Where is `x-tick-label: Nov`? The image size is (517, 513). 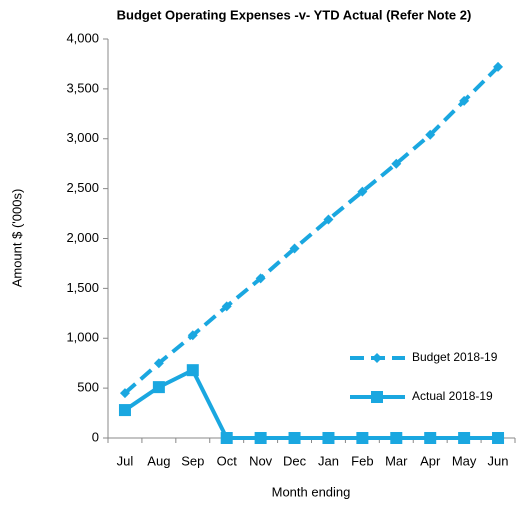 x-tick-label: Nov is located at coordinates (261, 460).